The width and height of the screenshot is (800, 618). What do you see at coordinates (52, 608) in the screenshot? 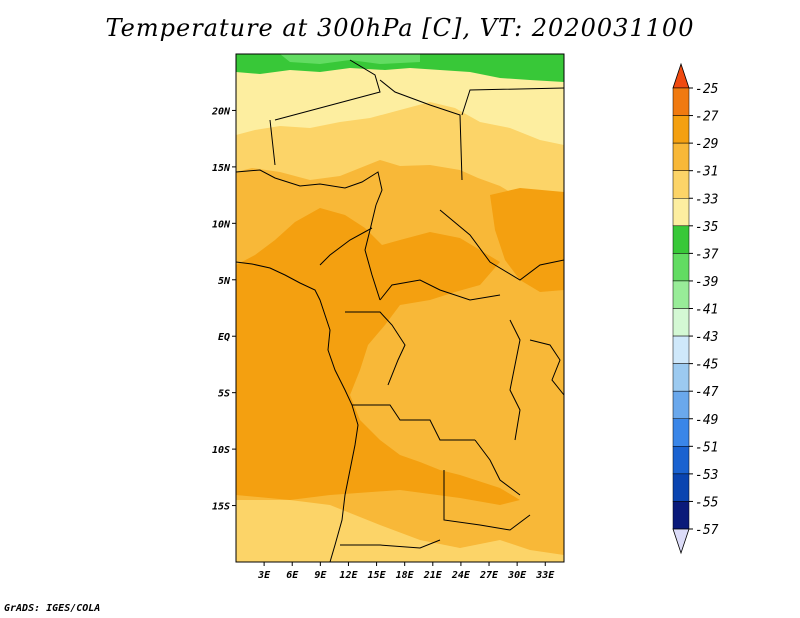
I see `footer-credit: GrADS: IGES/COLA` at bounding box center [52, 608].